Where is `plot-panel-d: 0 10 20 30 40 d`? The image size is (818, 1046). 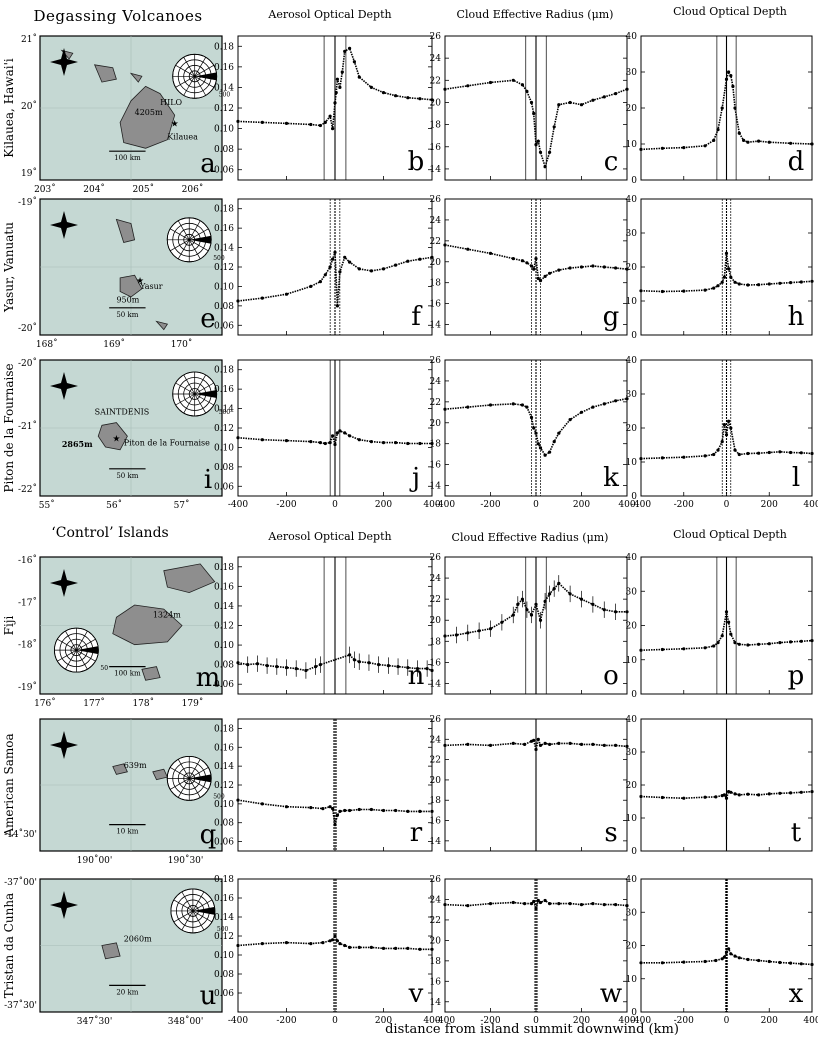 plot-panel-d: 0 10 20 30 40 d is located at coordinates (720, 109).